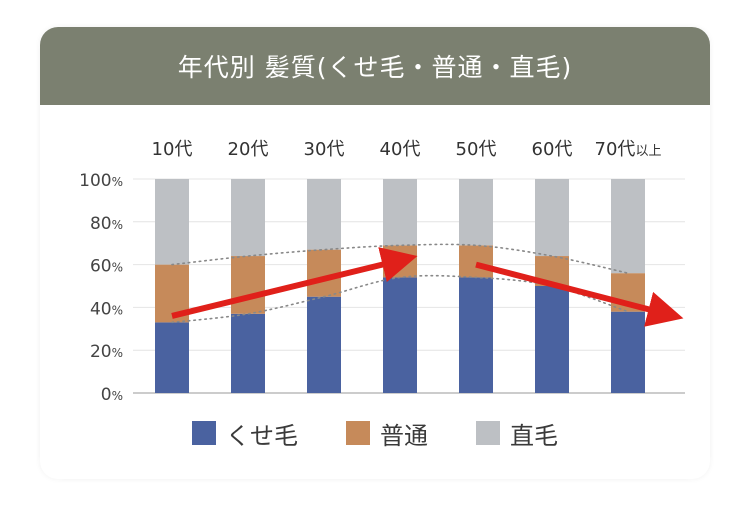 The height and width of the screenshot is (513, 750). I want to click on x-tick-label: 10代, so click(172, 149).